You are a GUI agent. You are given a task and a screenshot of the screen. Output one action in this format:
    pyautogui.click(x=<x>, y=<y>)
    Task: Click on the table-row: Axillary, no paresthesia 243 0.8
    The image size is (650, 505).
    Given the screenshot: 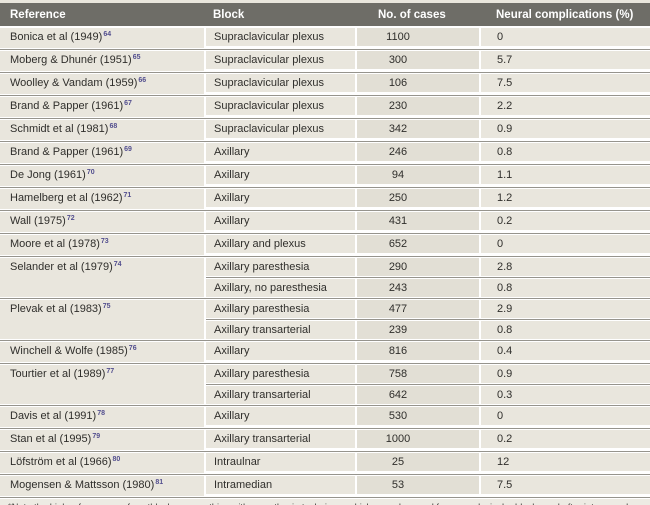 What is the action you would take?
    pyautogui.click(x=428, y=288)
    